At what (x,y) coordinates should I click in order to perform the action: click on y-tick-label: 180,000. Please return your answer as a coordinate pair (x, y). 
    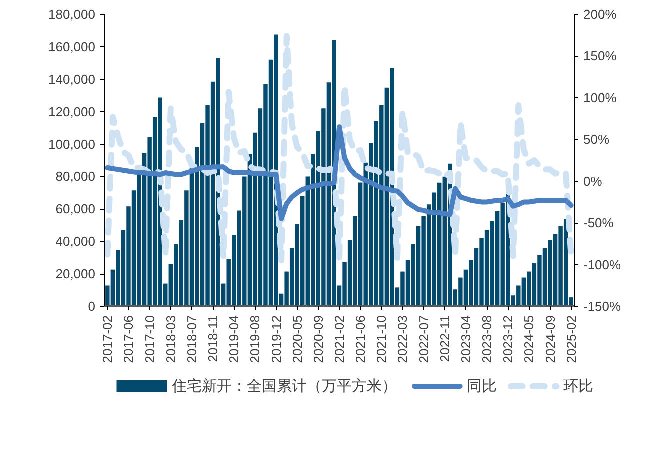
    Looking at the image, I should click on (72, 14).